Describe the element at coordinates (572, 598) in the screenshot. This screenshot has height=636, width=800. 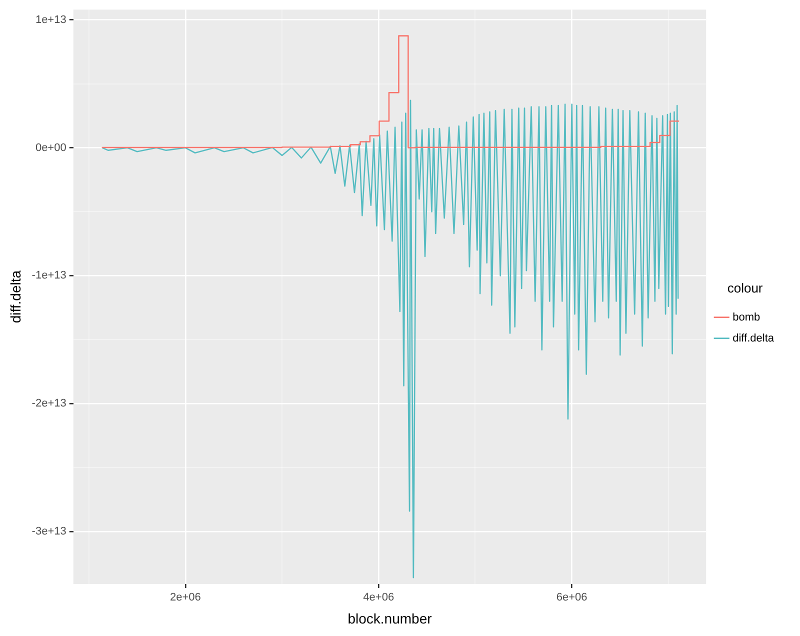
I see `x-tick-label: 6e+06` at that location.